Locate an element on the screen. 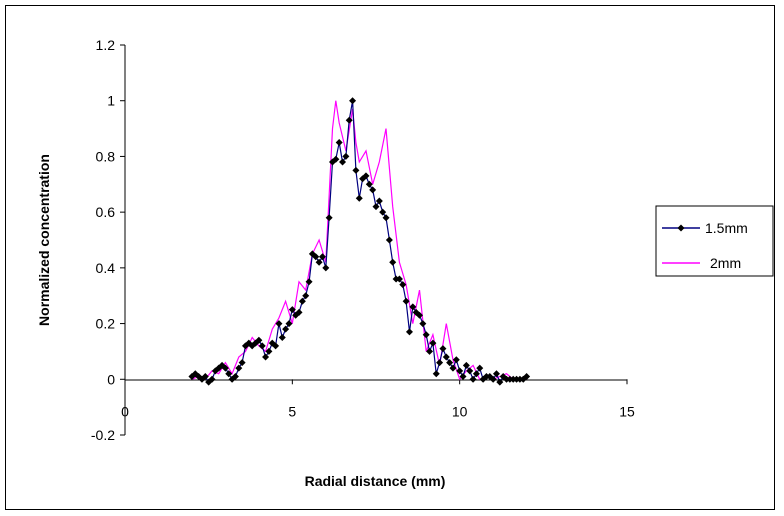  legend-label-1-5mm: 1.5mm is located at coordinates (726, 228).